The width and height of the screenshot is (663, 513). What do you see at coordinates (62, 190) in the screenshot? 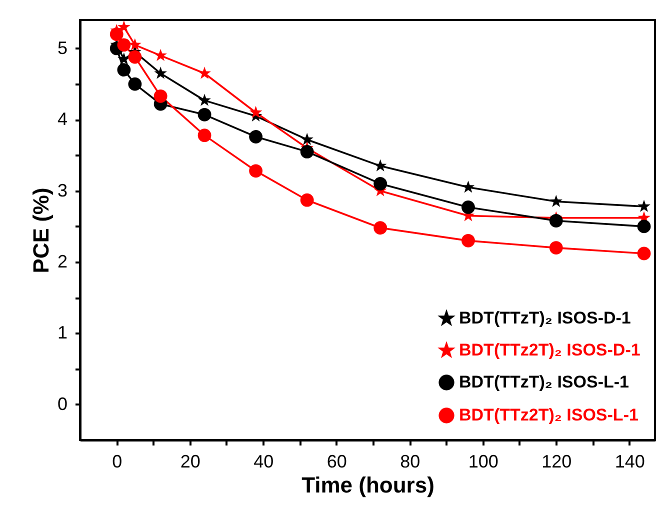
I see `y-tick-label: 3` at bounding box center [62, 190].